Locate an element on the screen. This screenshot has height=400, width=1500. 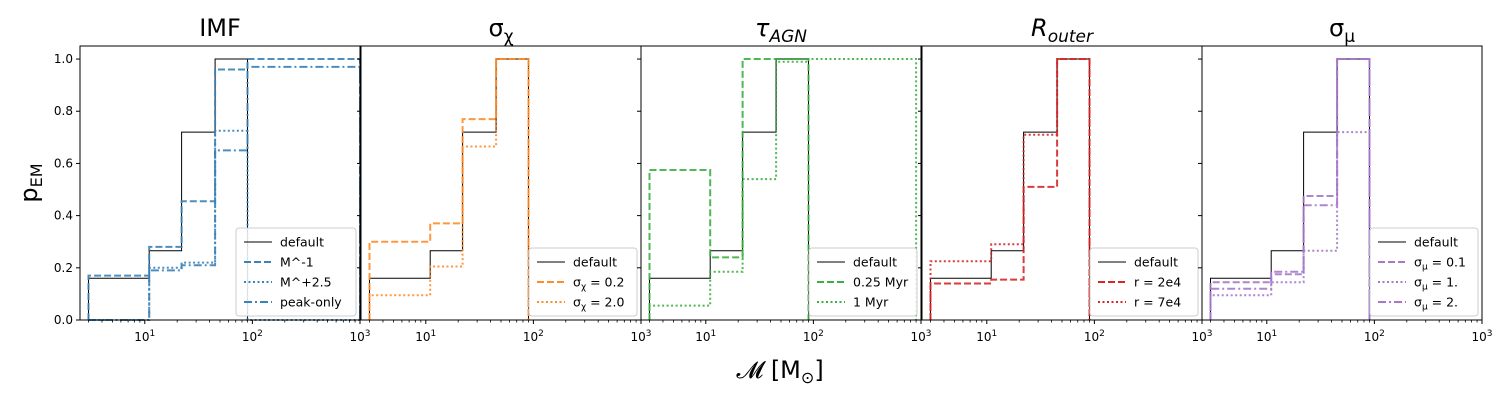
panel-title: τAGN is located at coordinates (781, 30).